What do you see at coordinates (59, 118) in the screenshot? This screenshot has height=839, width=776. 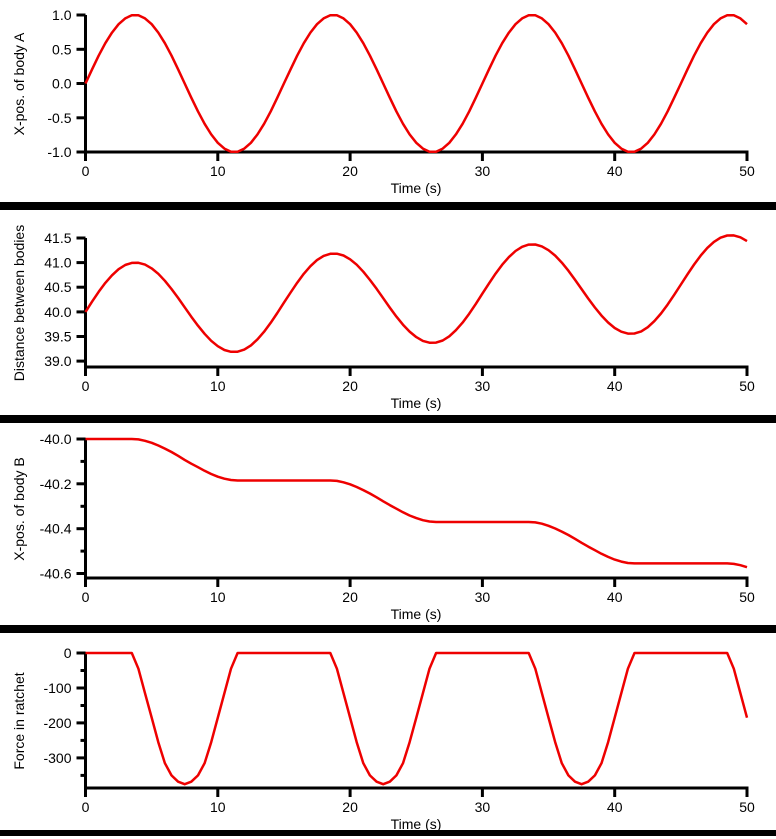 I see `y-tick-label: -0.5` at bounding box center [59, 118].